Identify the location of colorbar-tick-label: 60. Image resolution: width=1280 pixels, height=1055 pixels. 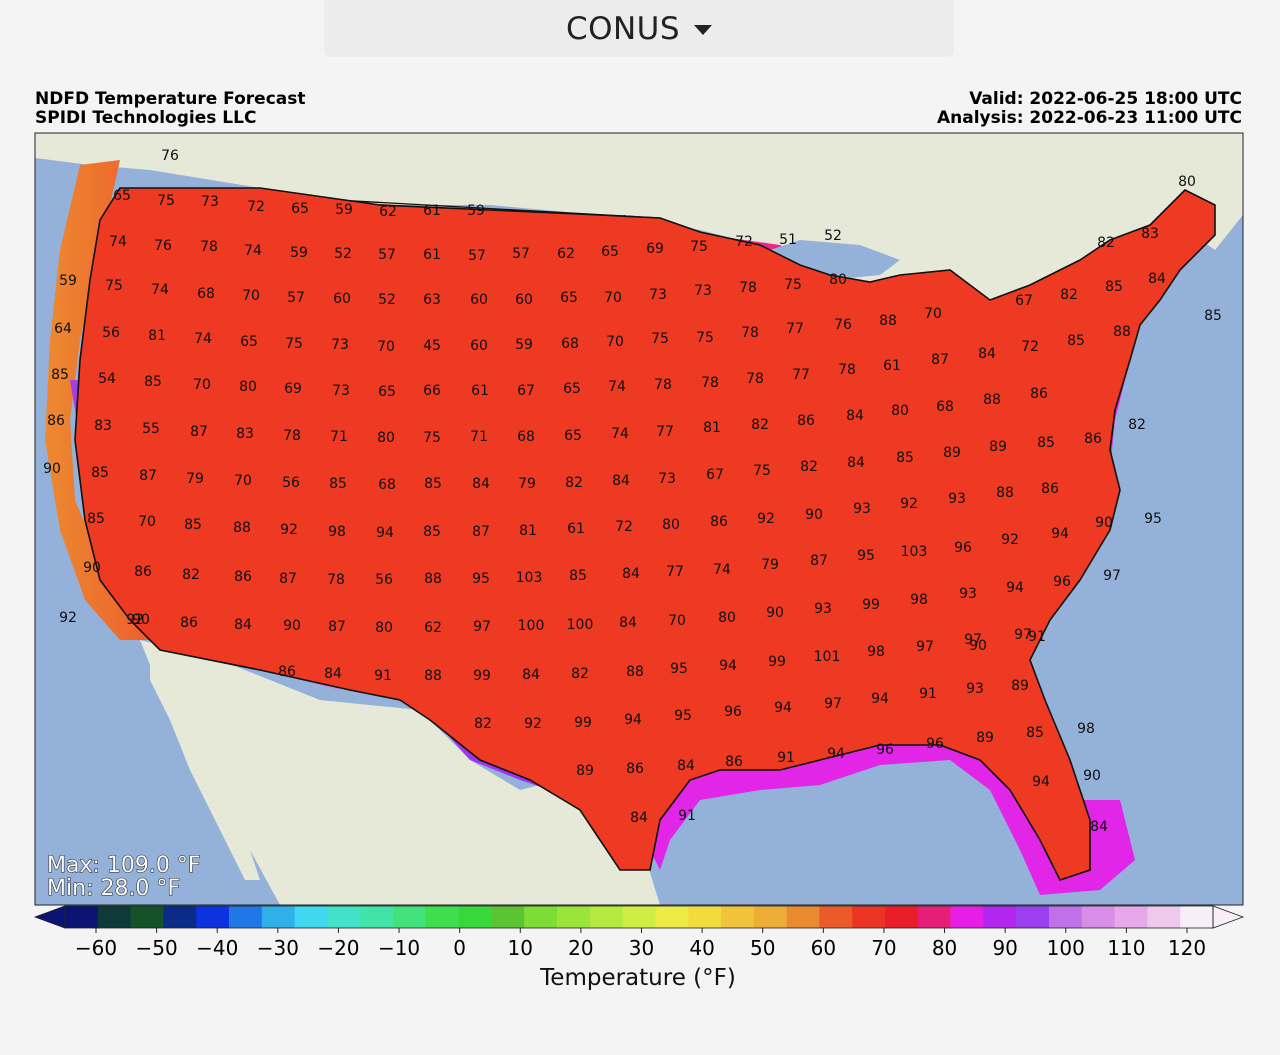
(823, 948).